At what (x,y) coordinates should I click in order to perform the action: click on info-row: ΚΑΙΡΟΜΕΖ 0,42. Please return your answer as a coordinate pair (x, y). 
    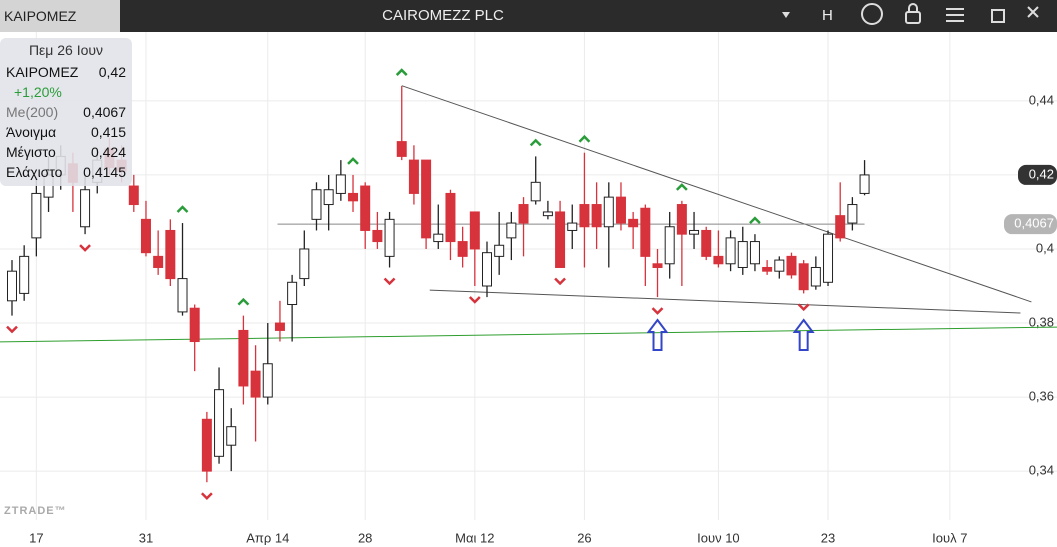
    Looking at the image, I should click on (67, 74).